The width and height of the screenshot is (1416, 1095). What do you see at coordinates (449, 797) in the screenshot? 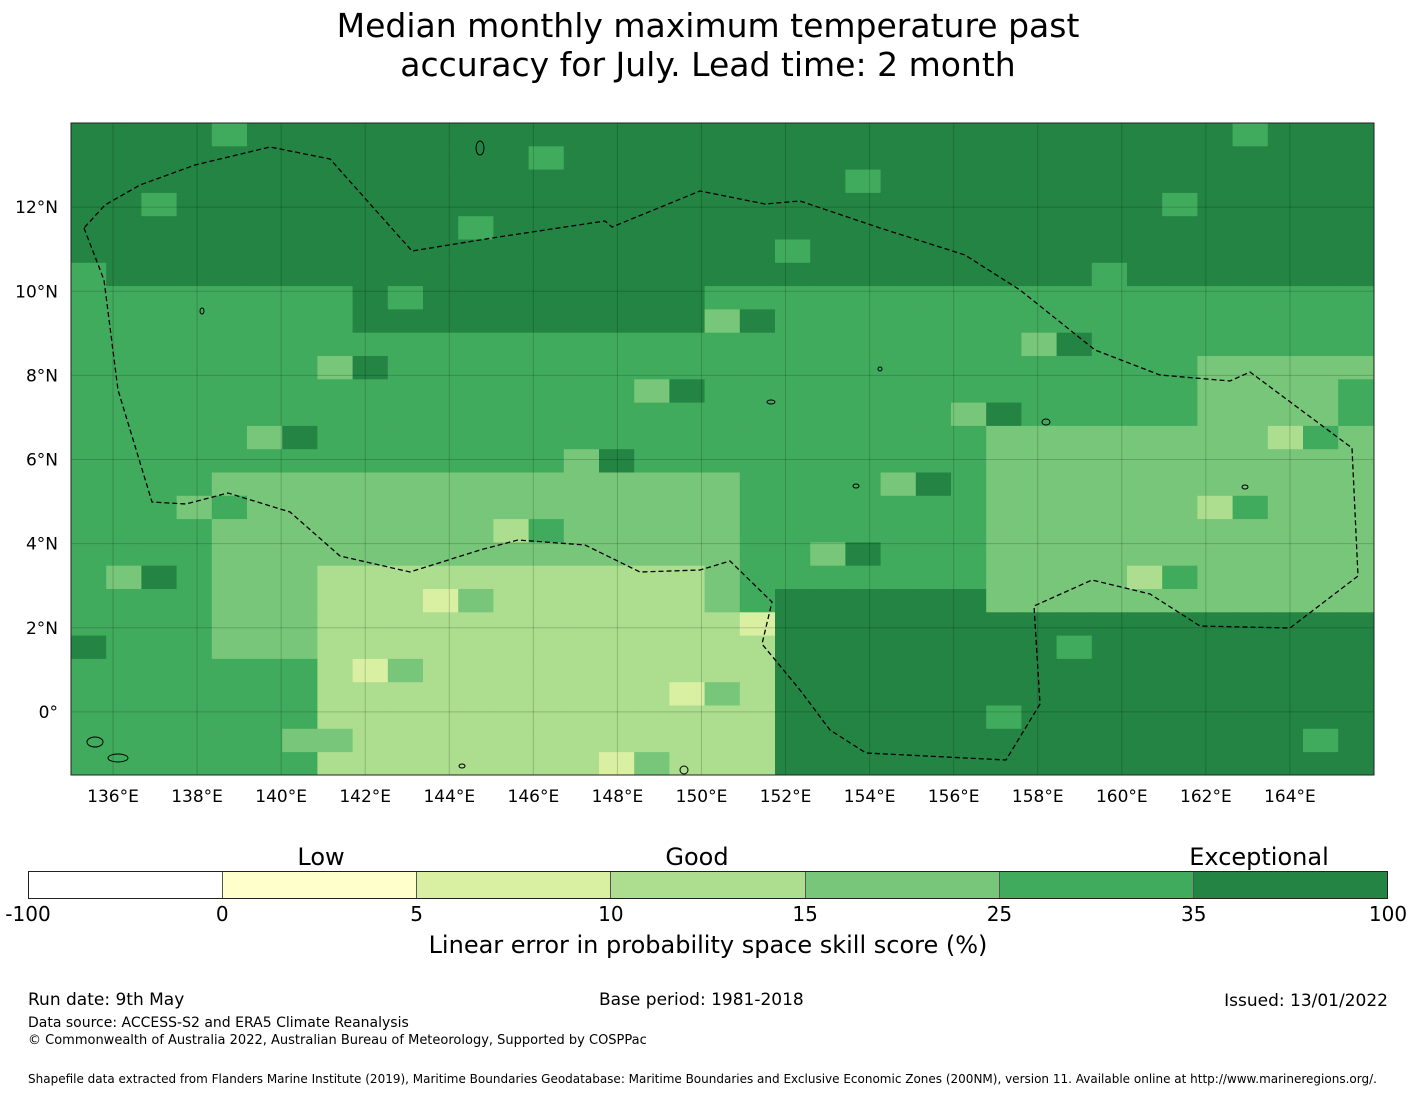
I see `lon-tick-label: 144°E` at bounding box center [449, 797].